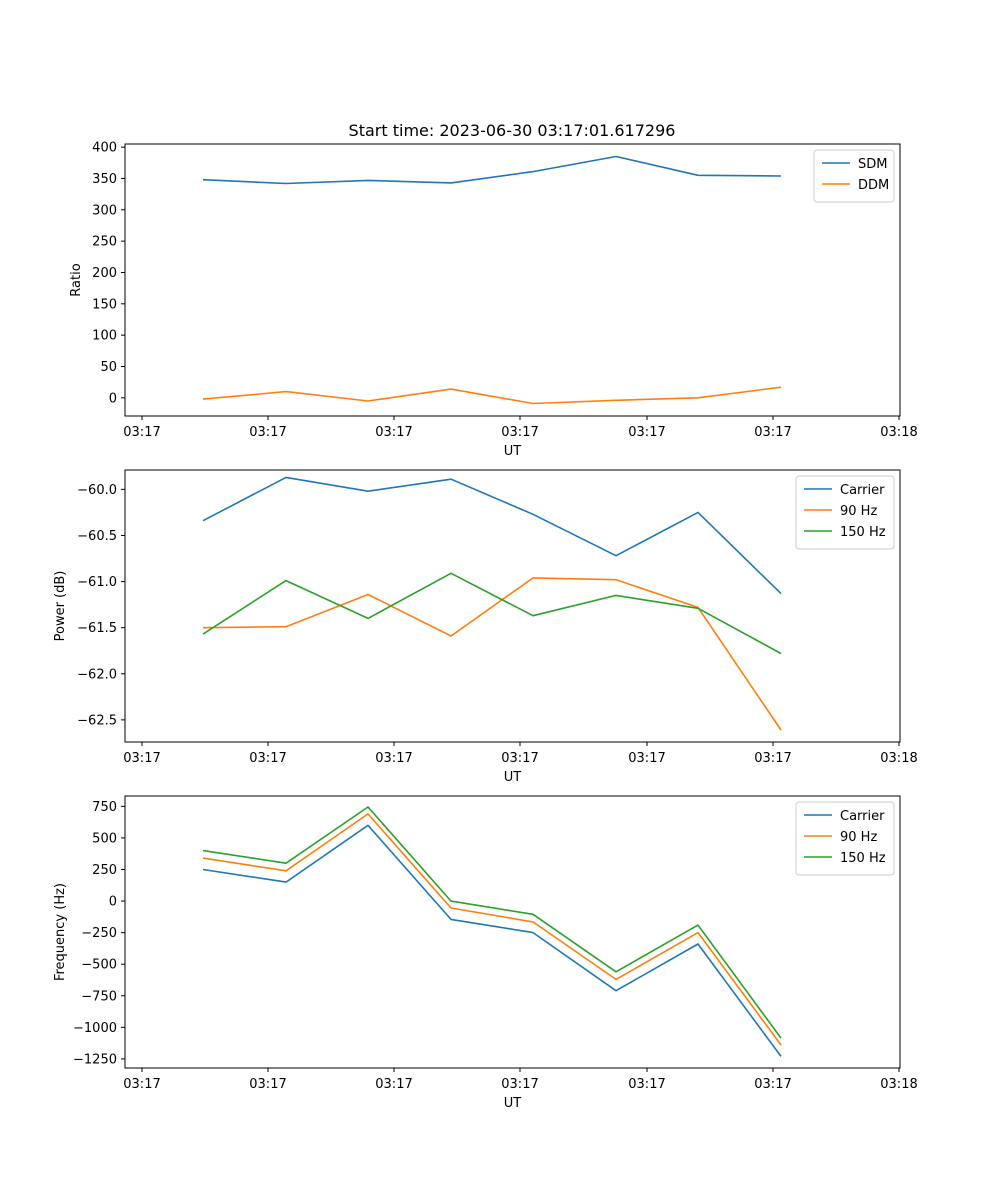 This screenshot has height=1200, width=1000. What do you see at coordinates (76, 279) in the screenshot?
I see `y-axis-label: Ratio` at bounding box center [76, 279].